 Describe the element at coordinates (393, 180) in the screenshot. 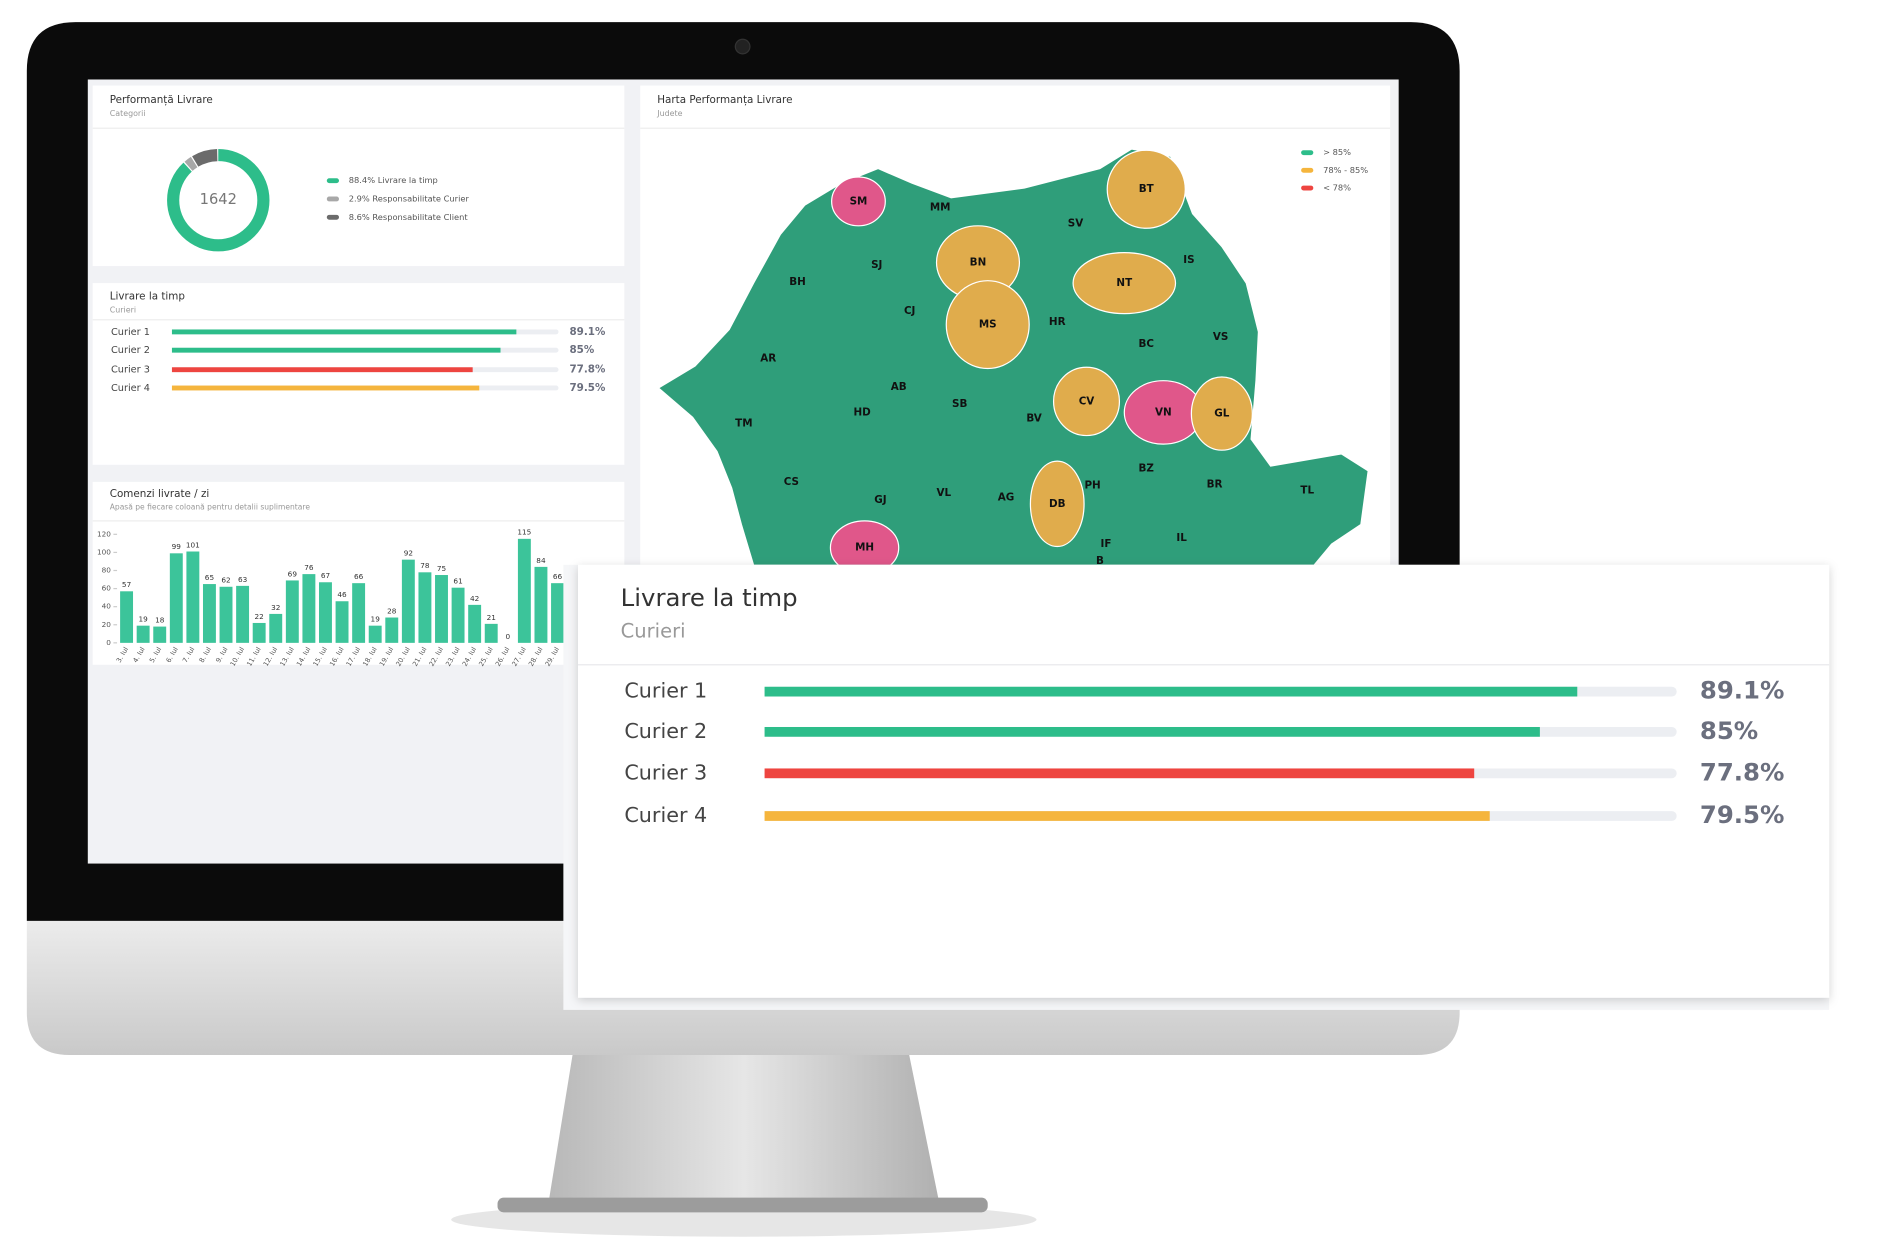

I see `legend-label: 88.4% Livrare la timp` at that location.